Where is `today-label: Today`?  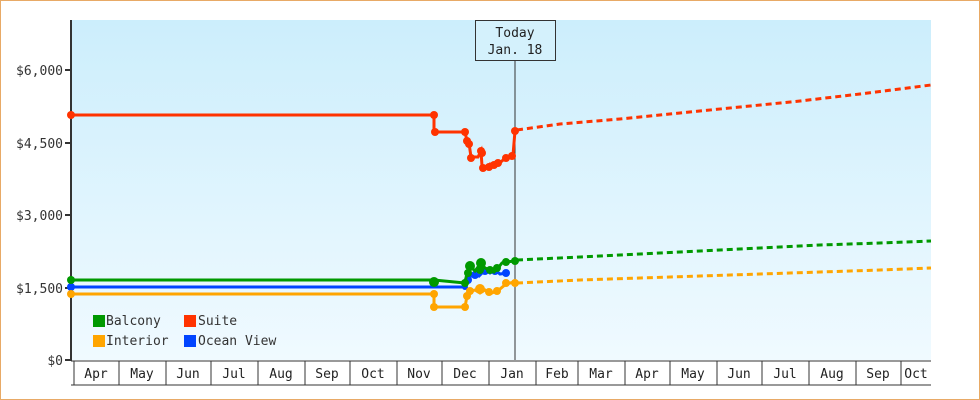
today-label: Today is located at coordinates (514, 33).